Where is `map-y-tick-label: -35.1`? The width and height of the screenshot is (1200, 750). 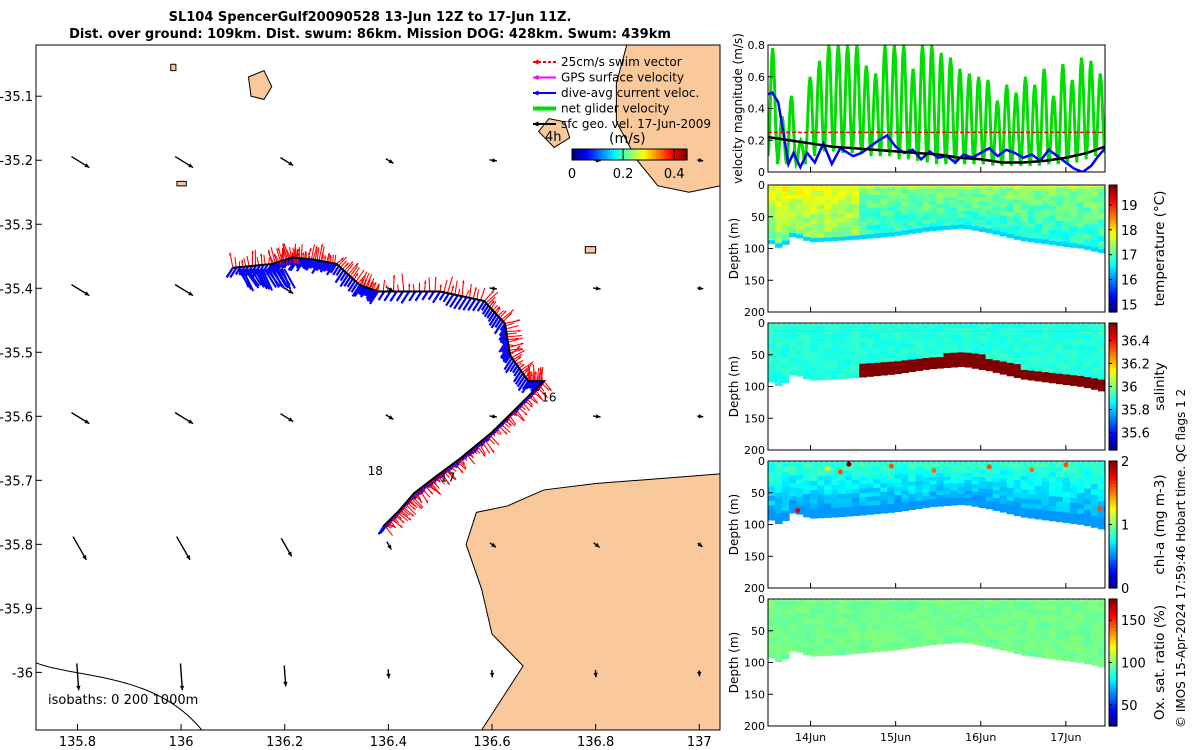 map-y-tick-label: -35.1 is located at coordinates (16, 97).